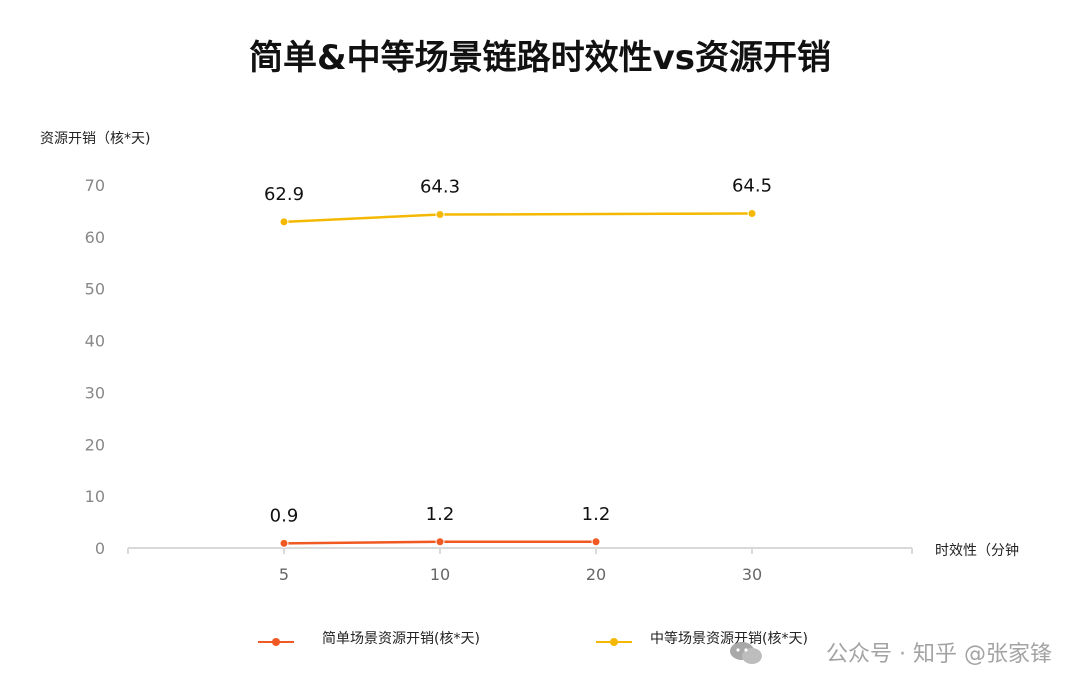 This screenshot has height=694, width=1080. I want to click on y-tick-label: 10, so click(95, 496).